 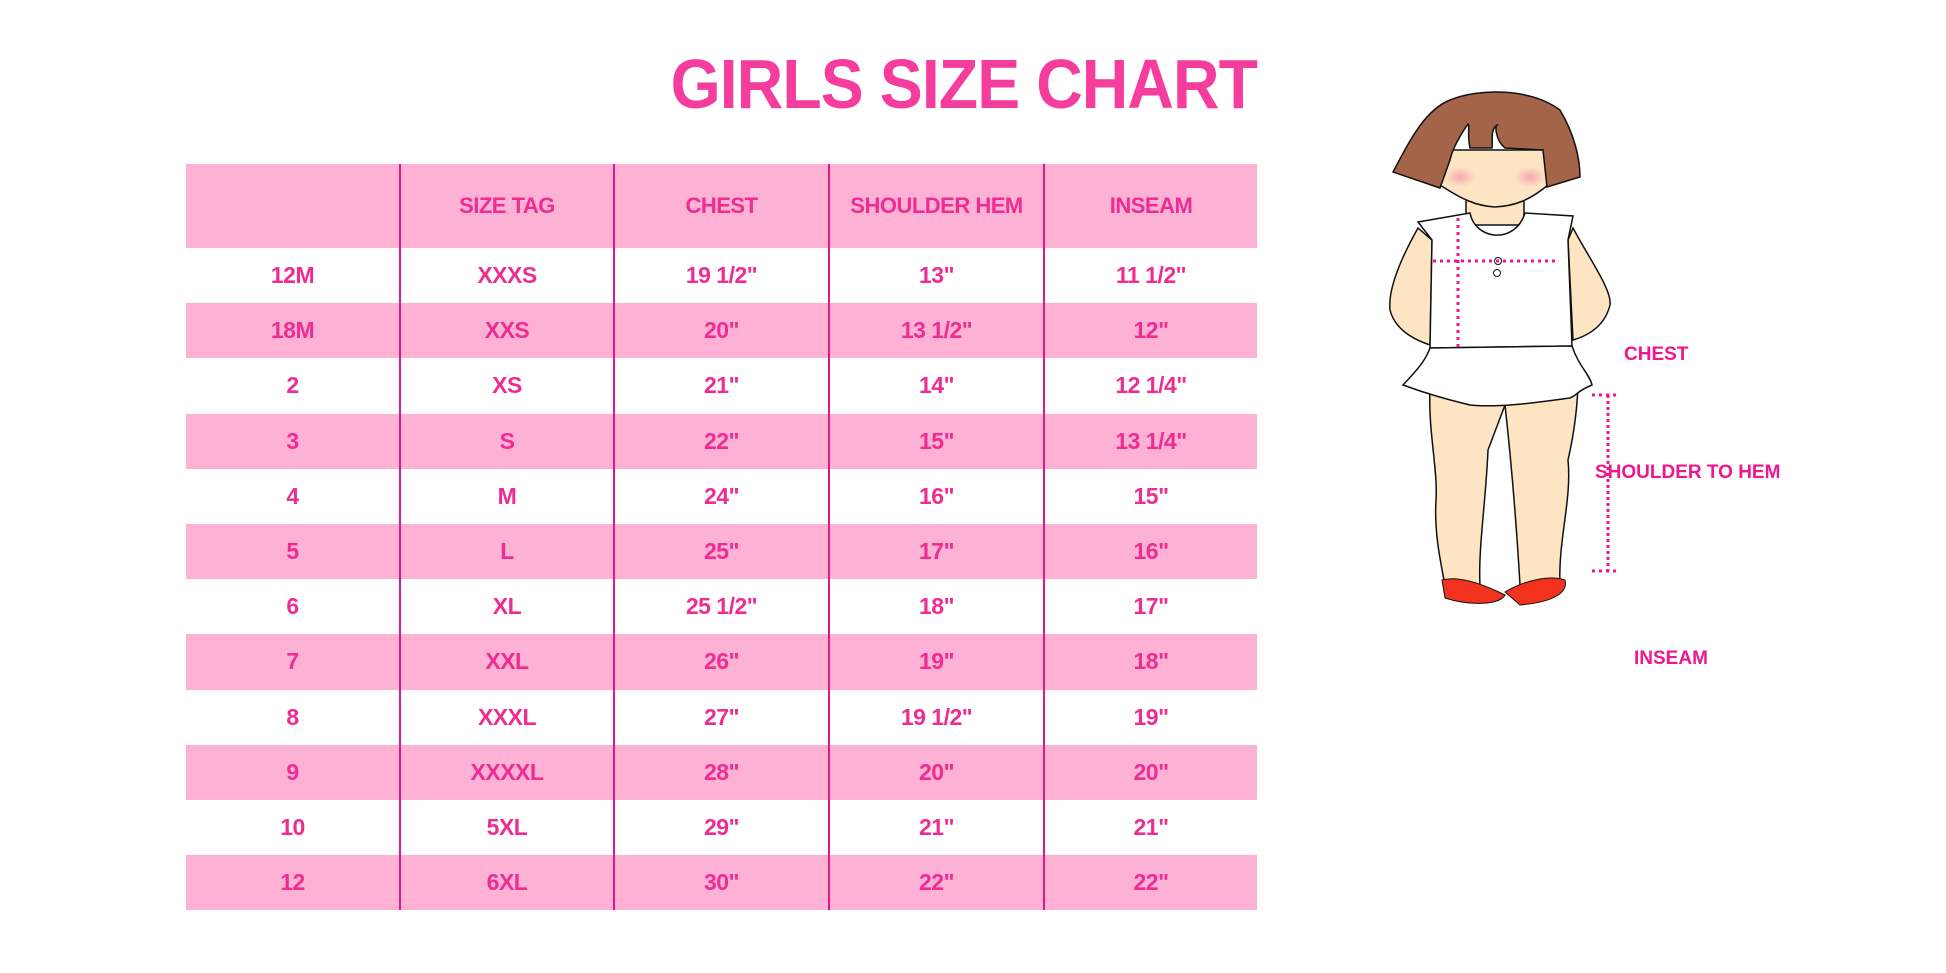 I want to click on table-row: 4 M 24" 16" 15", so click(x=721, y=496).